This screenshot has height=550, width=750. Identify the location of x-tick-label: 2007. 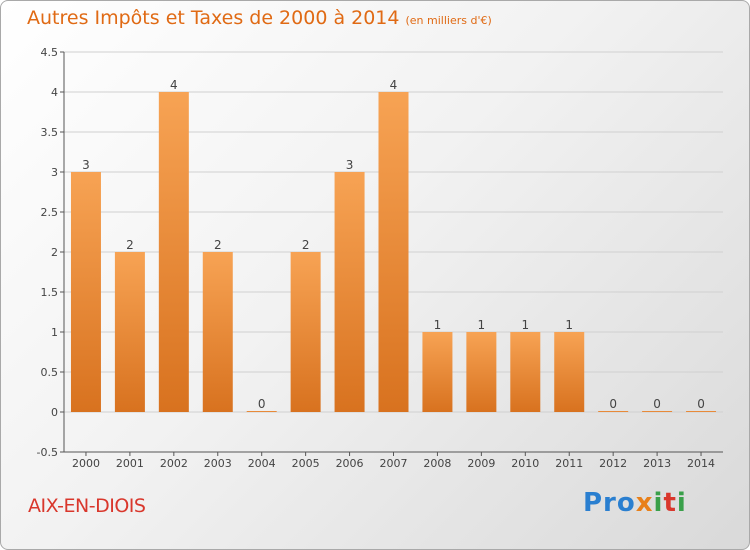
(394, 463).